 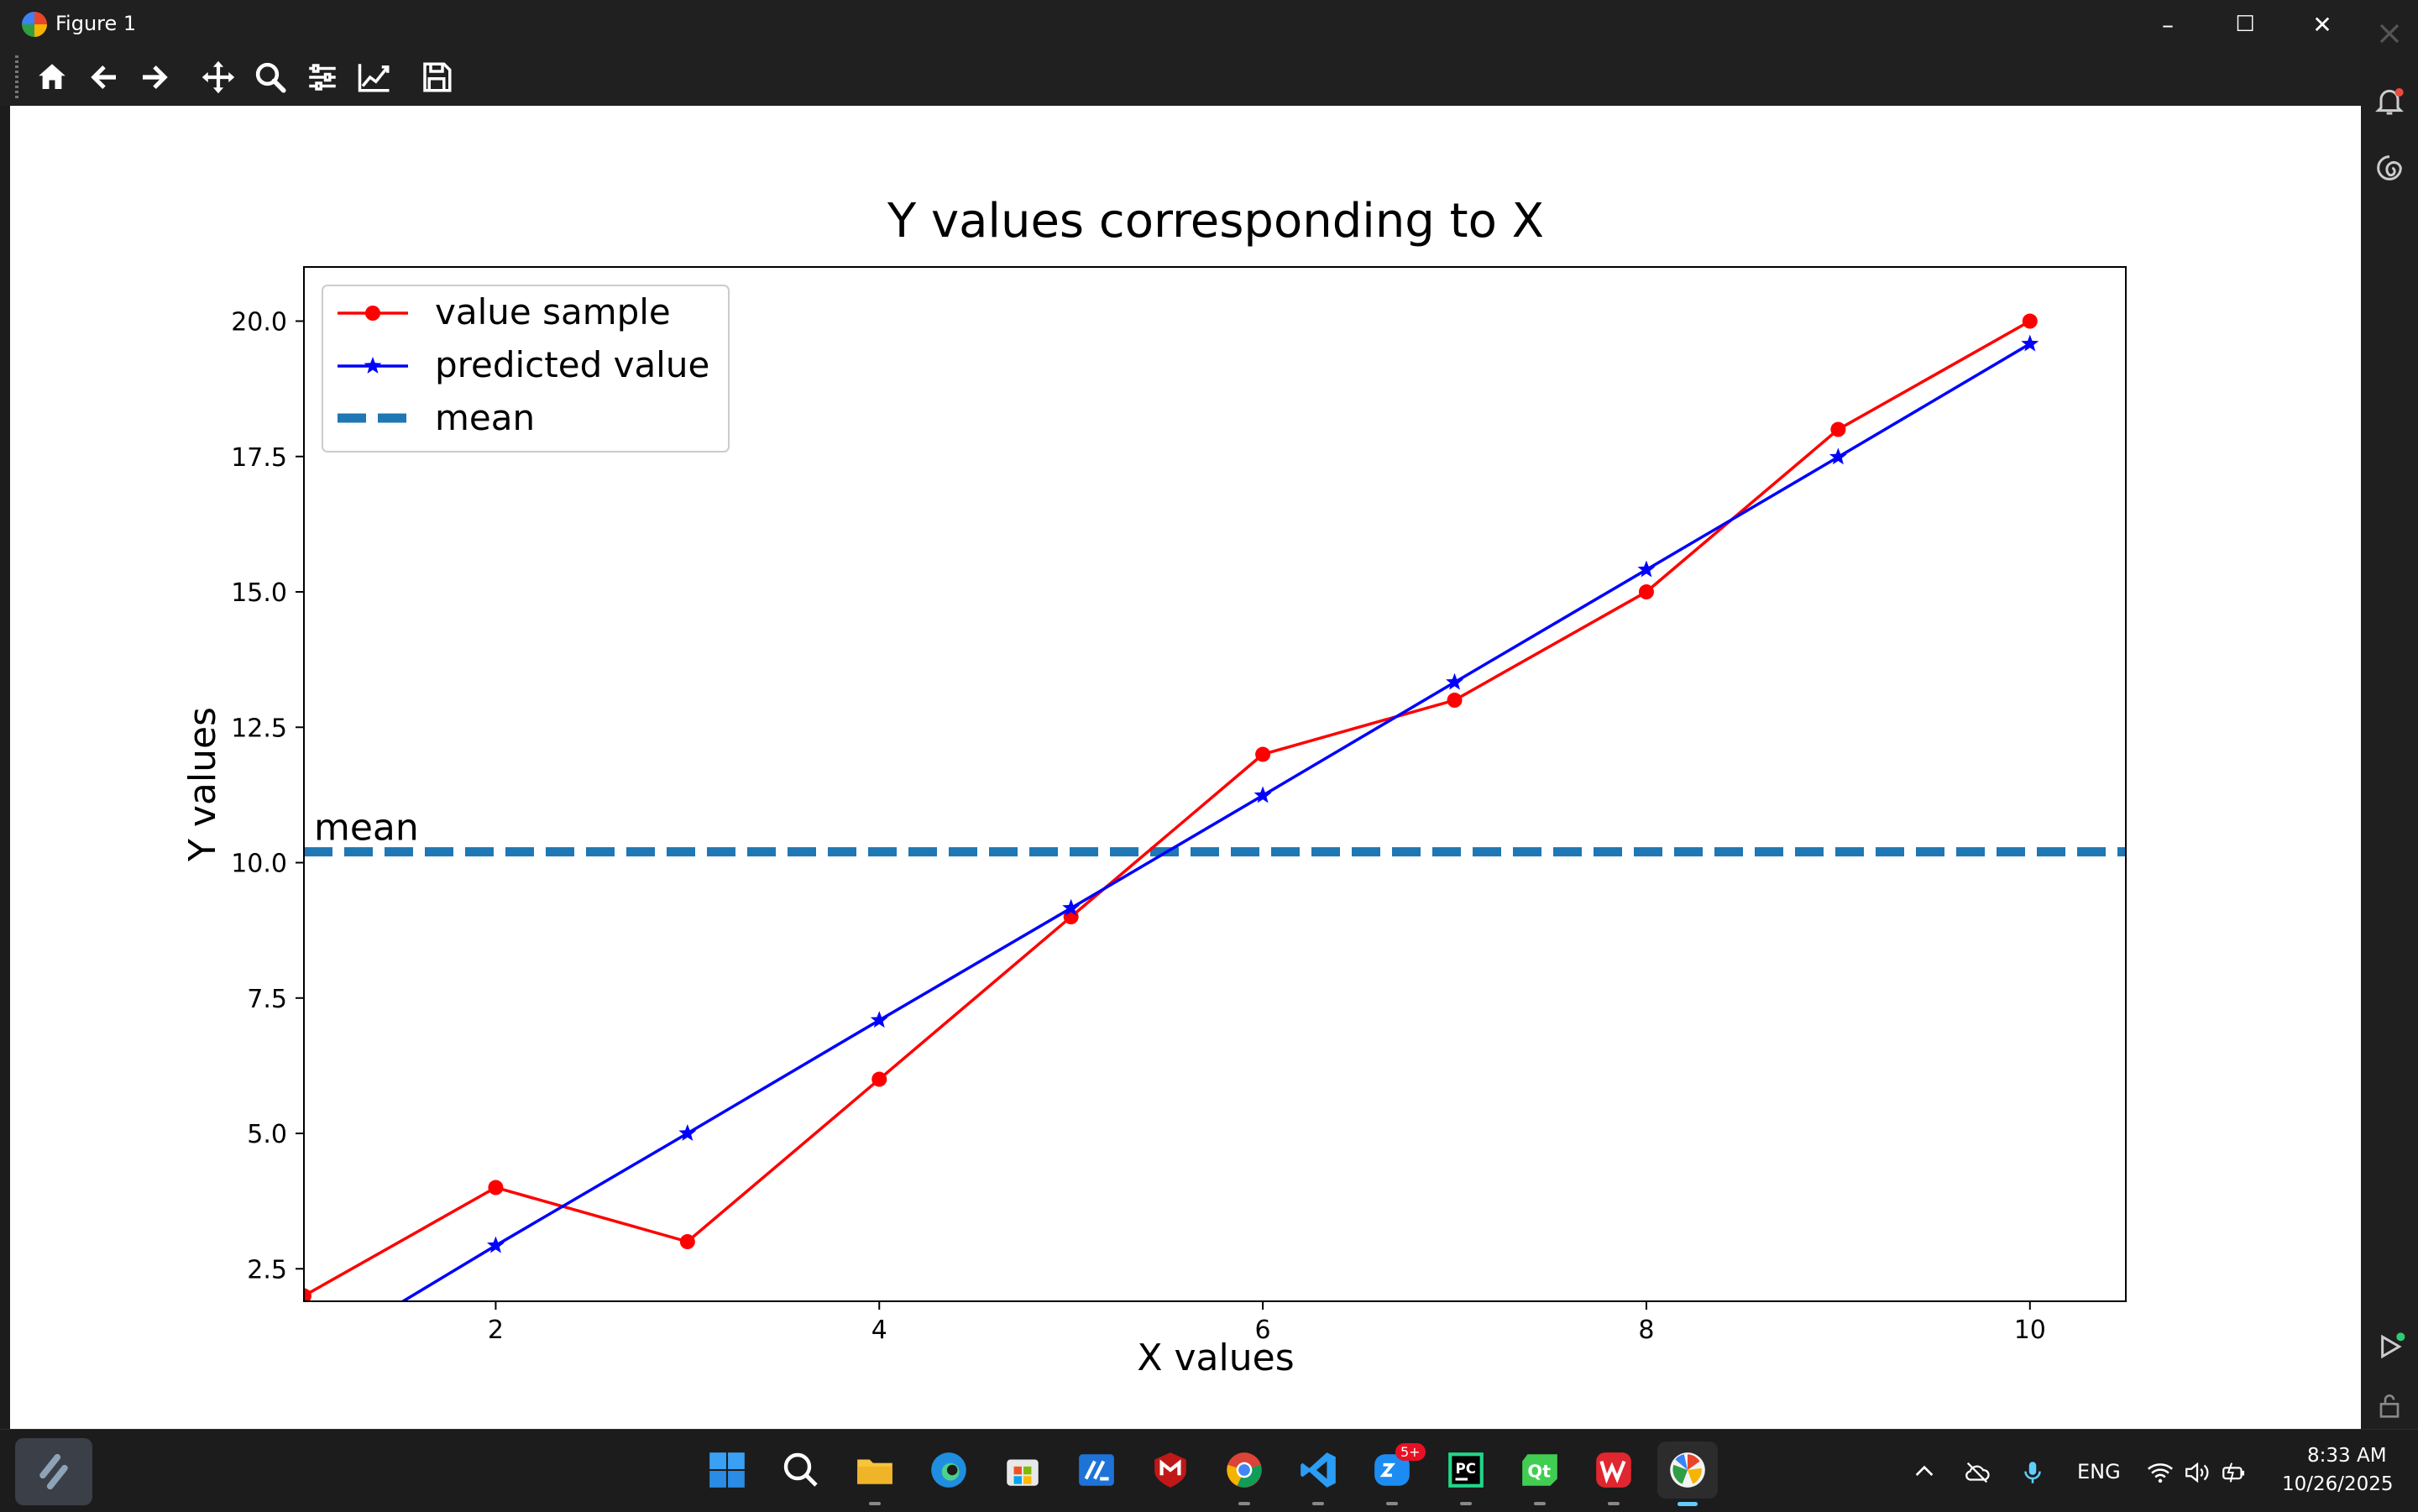 What do you see at coordinates (267, 1134) in the screenshot?
I see `y-tick-label: 5.0` at bounding box center [267, 1134].